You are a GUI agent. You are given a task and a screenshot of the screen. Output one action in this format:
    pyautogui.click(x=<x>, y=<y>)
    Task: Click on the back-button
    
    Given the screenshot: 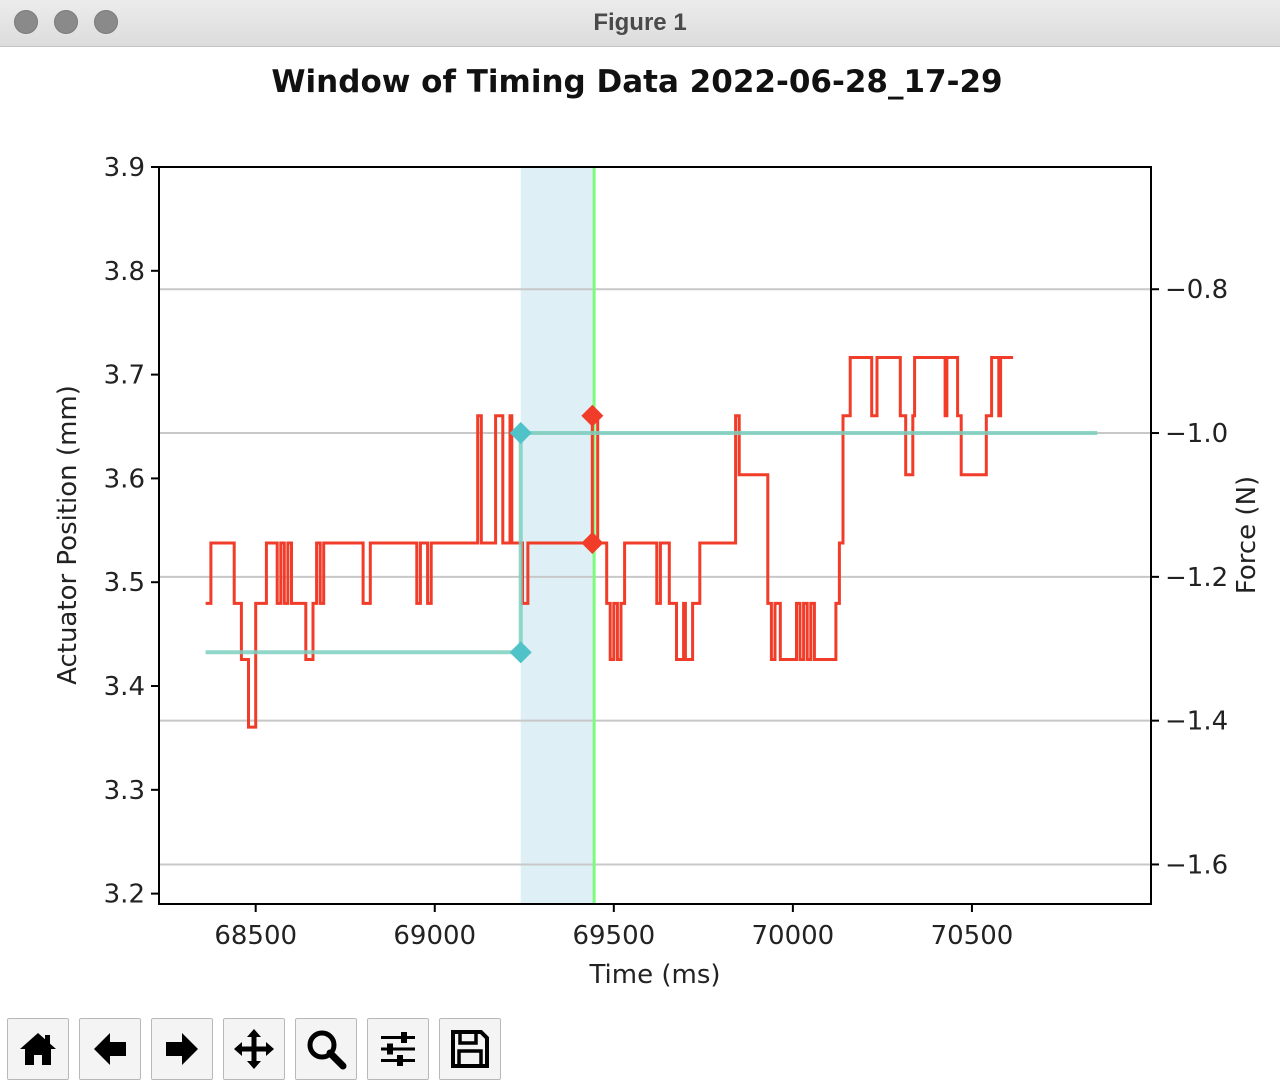 What is the action you would take?
    pyautogui.click(x=110, y=1049)
    